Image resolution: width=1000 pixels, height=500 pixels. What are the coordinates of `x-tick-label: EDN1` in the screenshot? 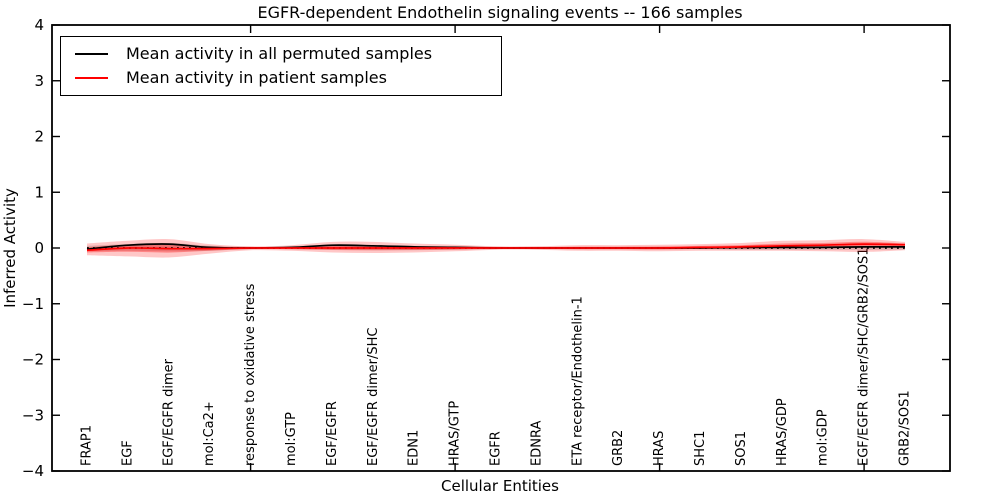 It's located at (414, 448).